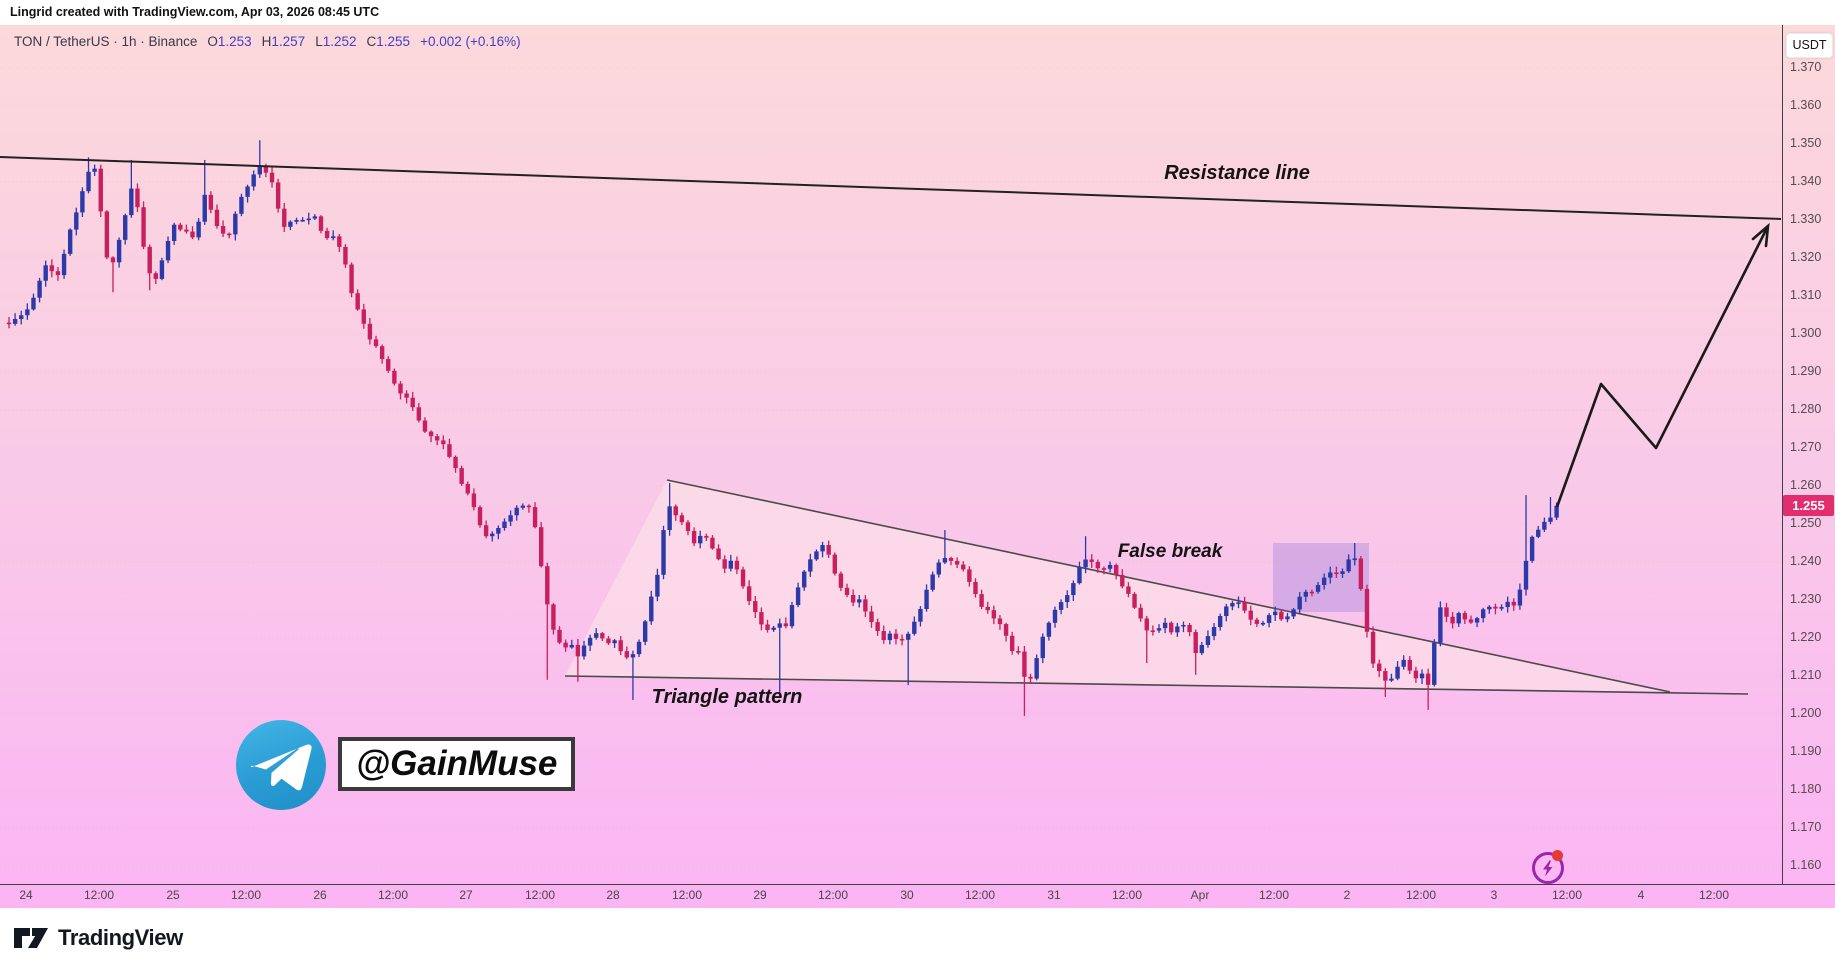  Describe the element at coordinates (234, 41) in the screenshot. I see `legend-ohlc-value: 1.253` at that location.